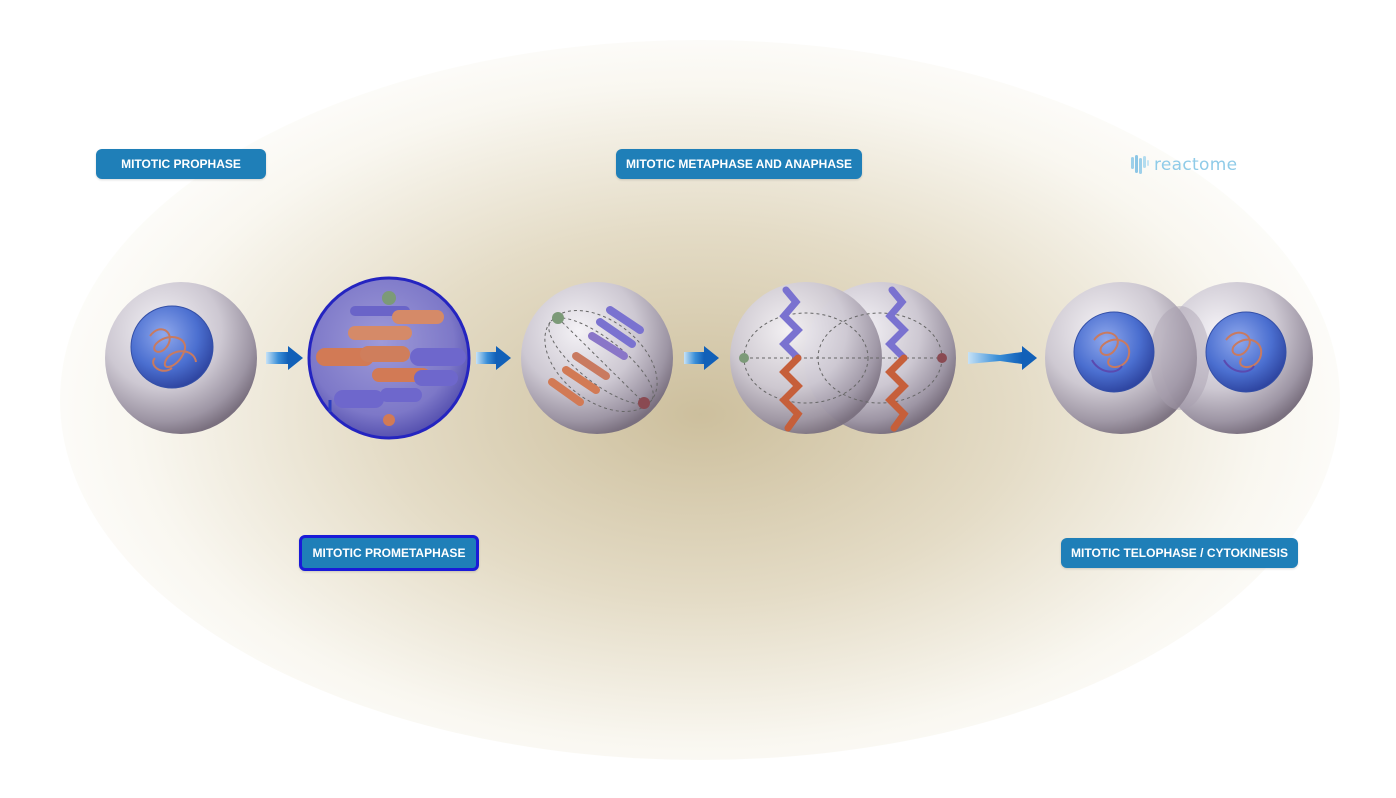 The height and width of the screenshot is (798, 1396). Describe the element at coordinates (1196, 165) in the screenshot. I see `reactome-wordmark: reactome` at that location.